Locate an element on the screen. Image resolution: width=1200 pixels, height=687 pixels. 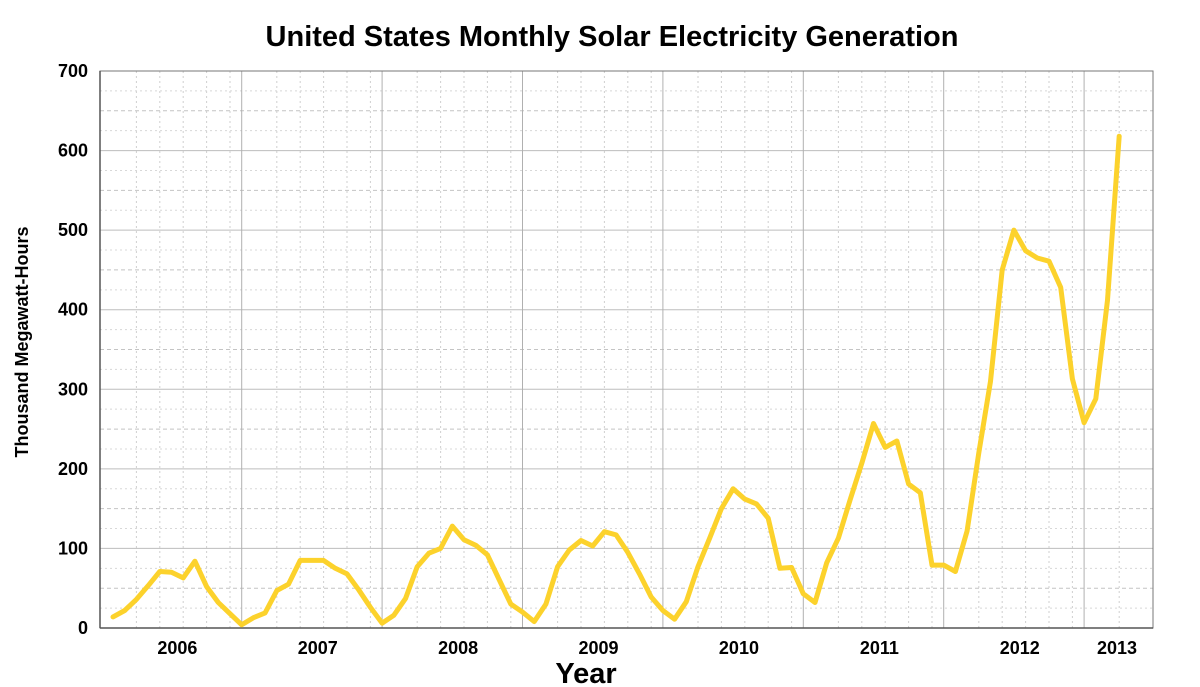
y-tick-label: 300 is located at coordinates (73, 389).